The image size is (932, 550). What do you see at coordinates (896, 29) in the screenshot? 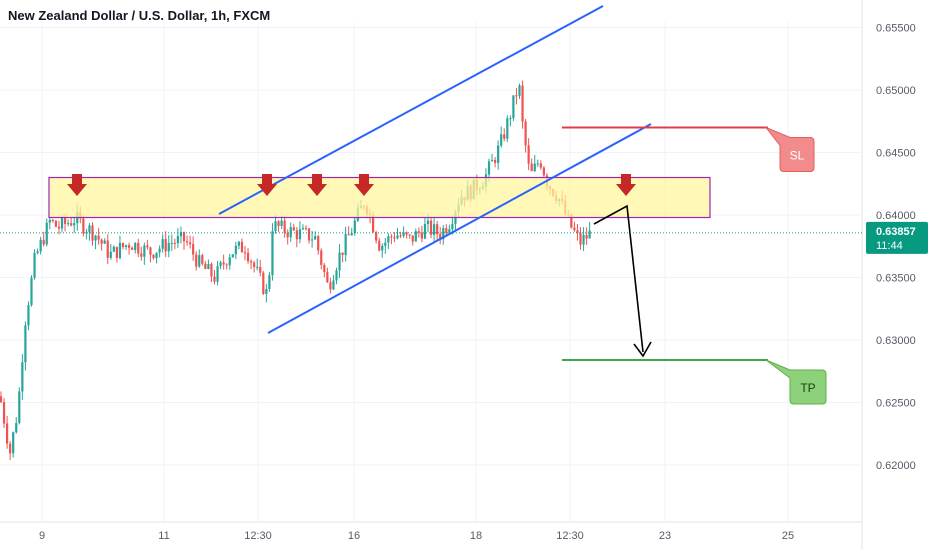
I see `y-tick-label: 0.65500` at bounding box center [896, 29].